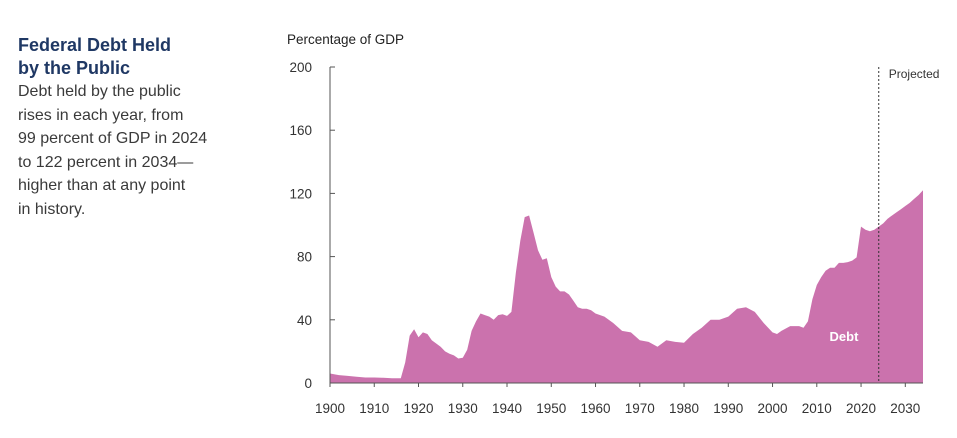 This screenshot has height=438, width=957. Describe the element at coordinates (640, 408) in the screenshot. I see `x-tick-label-1970: 1970` at that location.